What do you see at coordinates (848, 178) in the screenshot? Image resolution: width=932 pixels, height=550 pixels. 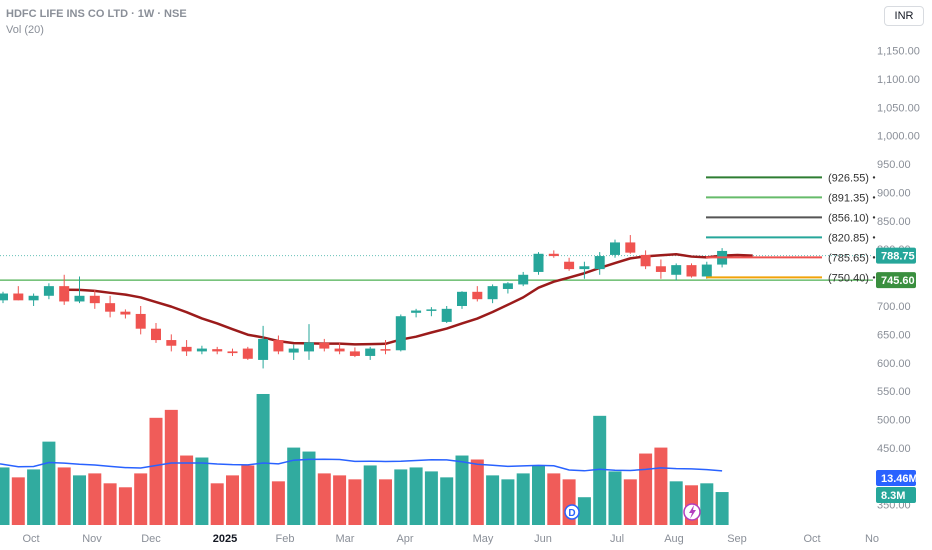 I see `level-label: (926.55)` at bounding box center [848, 178].